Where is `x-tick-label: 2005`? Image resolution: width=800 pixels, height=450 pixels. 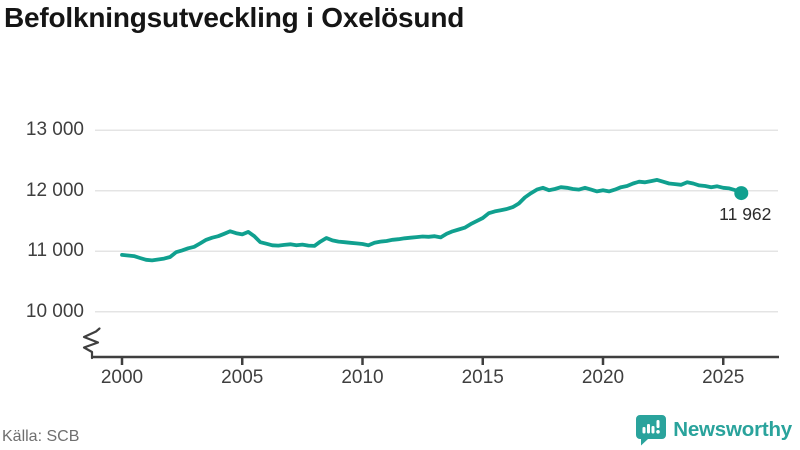
x-tick-label: 2005 is located at coordinates (242, 377).